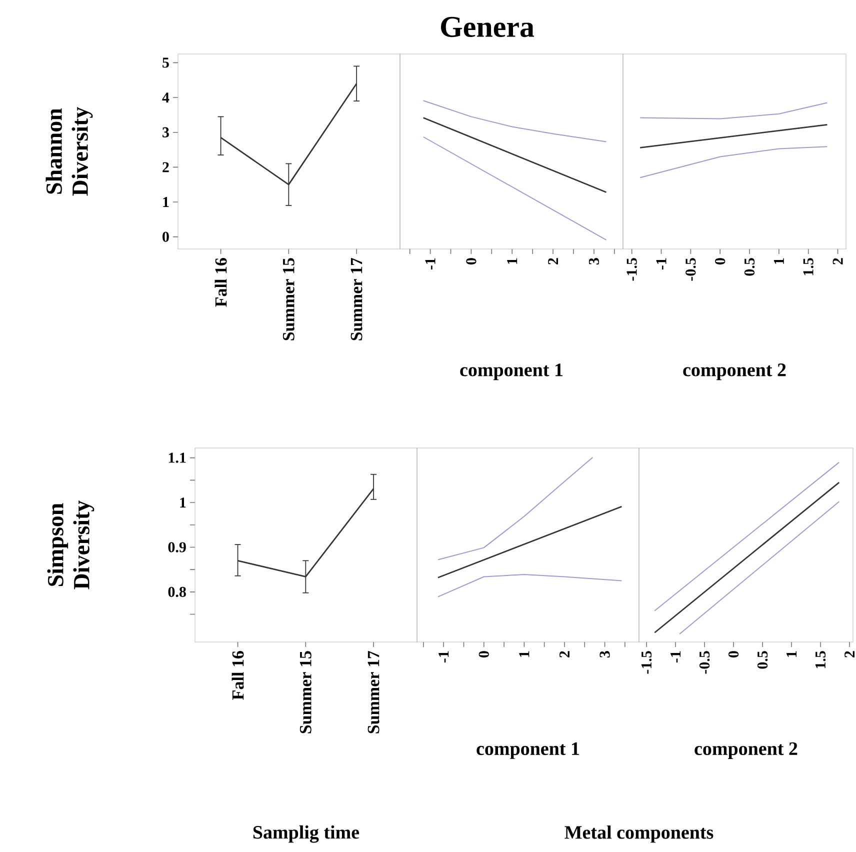 The height and width of the screenshot is (852, 856). What do you see at coordinates (166, 97) in the screenshot?
I see `y-tick-label: 4` at bounding box center [166, 97].